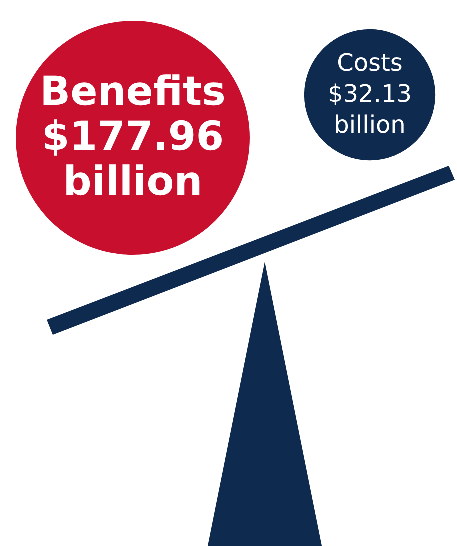 Image resolution: width=457 pixels, height=546 pixels. I want to click on data-label: $32.13 billion, so click(370, 109).